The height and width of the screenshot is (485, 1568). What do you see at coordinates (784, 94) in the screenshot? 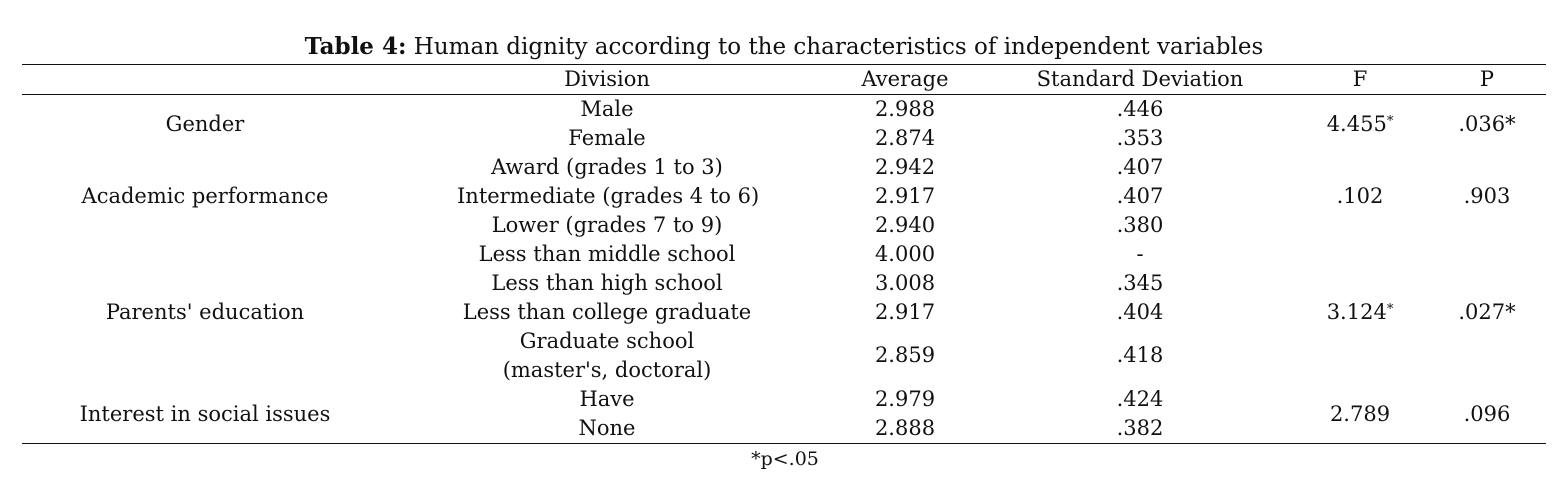
I see `header-rule` at bounding box center [784, 94].